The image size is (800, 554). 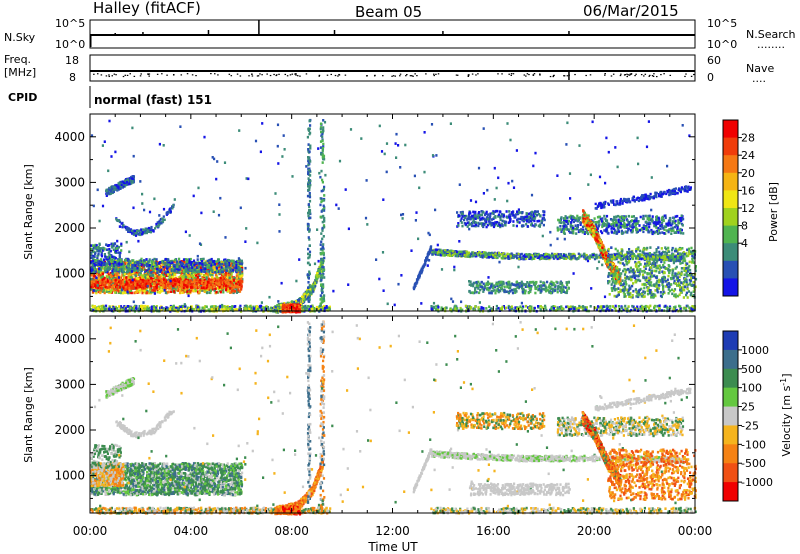 I want to click on colorbar-tick-label: 100, so click(x=751, y=388).